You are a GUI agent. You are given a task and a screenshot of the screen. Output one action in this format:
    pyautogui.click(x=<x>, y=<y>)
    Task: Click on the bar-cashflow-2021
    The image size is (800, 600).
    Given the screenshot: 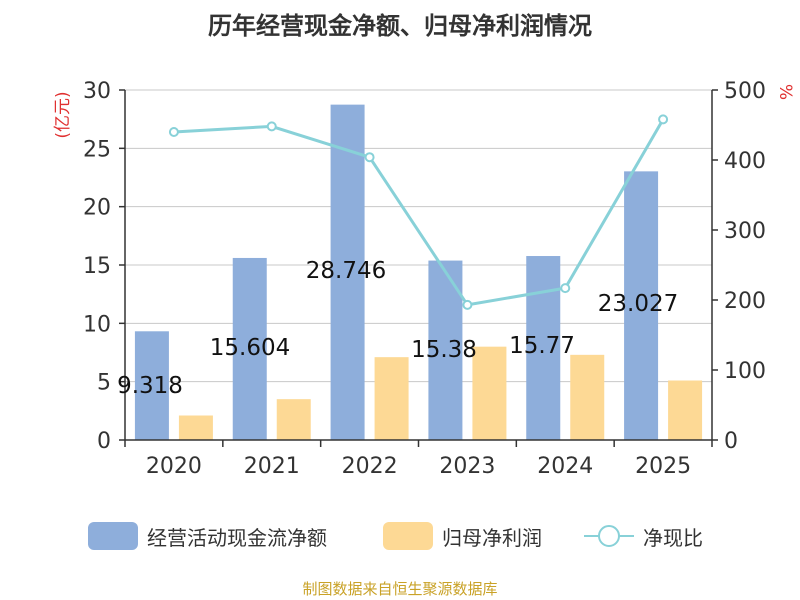 What is the action you would take?
    pyautogui.click(x=249, y=348)
    